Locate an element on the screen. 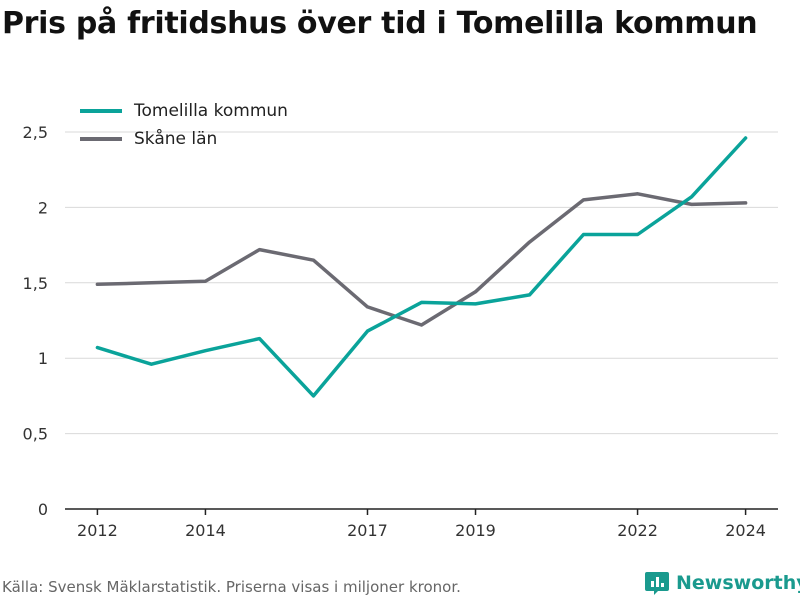 This screenshot has height=600, width=800. legend-item-skane: Skåne län is located at coordinates (184, 139).